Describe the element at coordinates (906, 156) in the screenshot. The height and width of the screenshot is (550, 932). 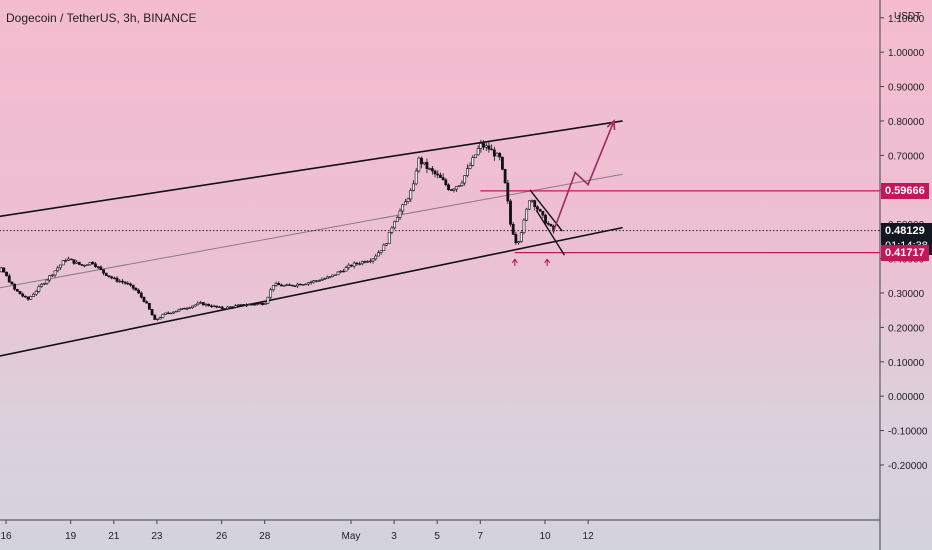
I see `price-tick-label: 0.70000` at that location.